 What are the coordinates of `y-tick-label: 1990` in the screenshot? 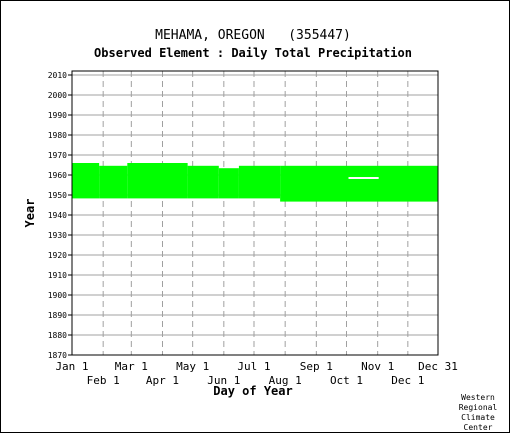 It's located at (57, 115).